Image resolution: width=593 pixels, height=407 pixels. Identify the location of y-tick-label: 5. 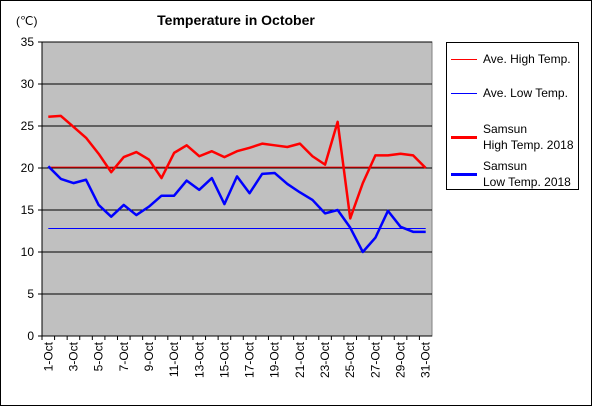
(30, 294).